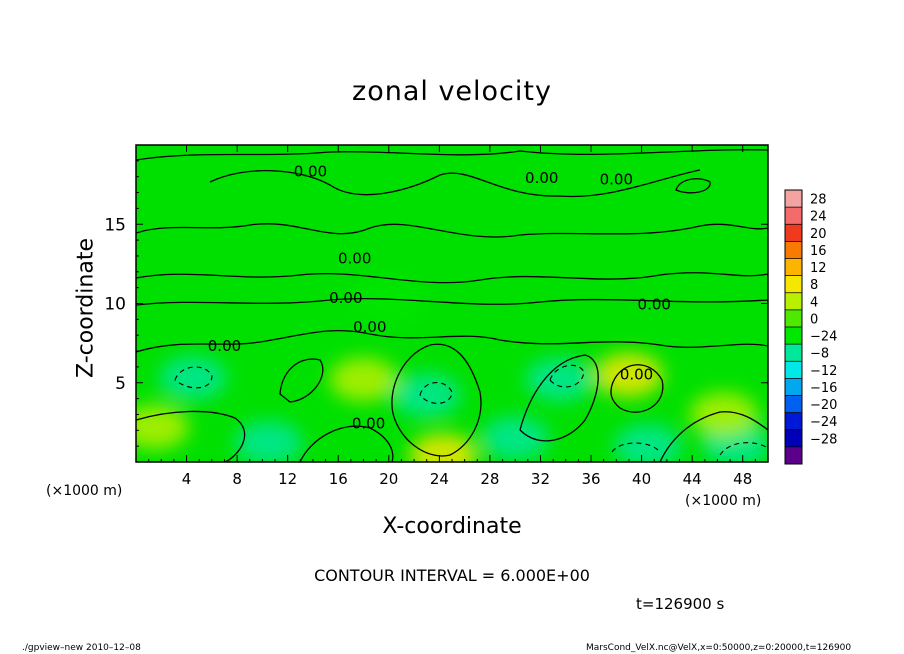 Image resolution: width=904 pixels, height=654 pixels. Describe the element at coordinates (818, 251) in the screenshot. I see `colorbar-label: 16` at that location.